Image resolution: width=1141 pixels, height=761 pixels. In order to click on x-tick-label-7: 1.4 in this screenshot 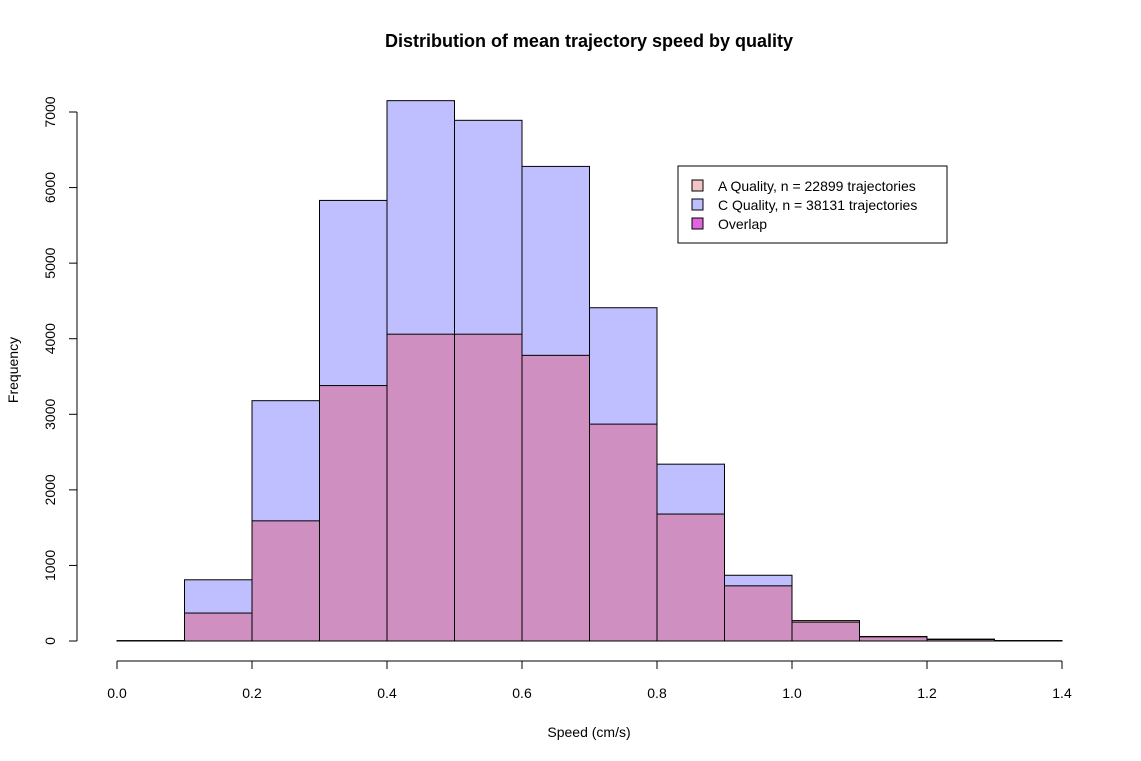, I will do `click(1062, 693)`.